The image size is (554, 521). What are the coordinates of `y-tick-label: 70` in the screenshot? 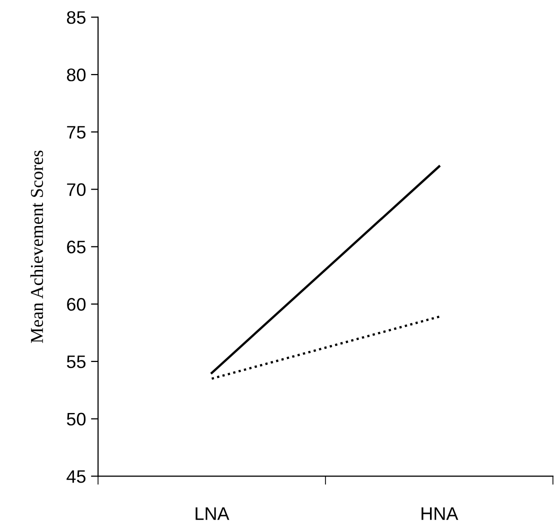 It's located at (76, 189).